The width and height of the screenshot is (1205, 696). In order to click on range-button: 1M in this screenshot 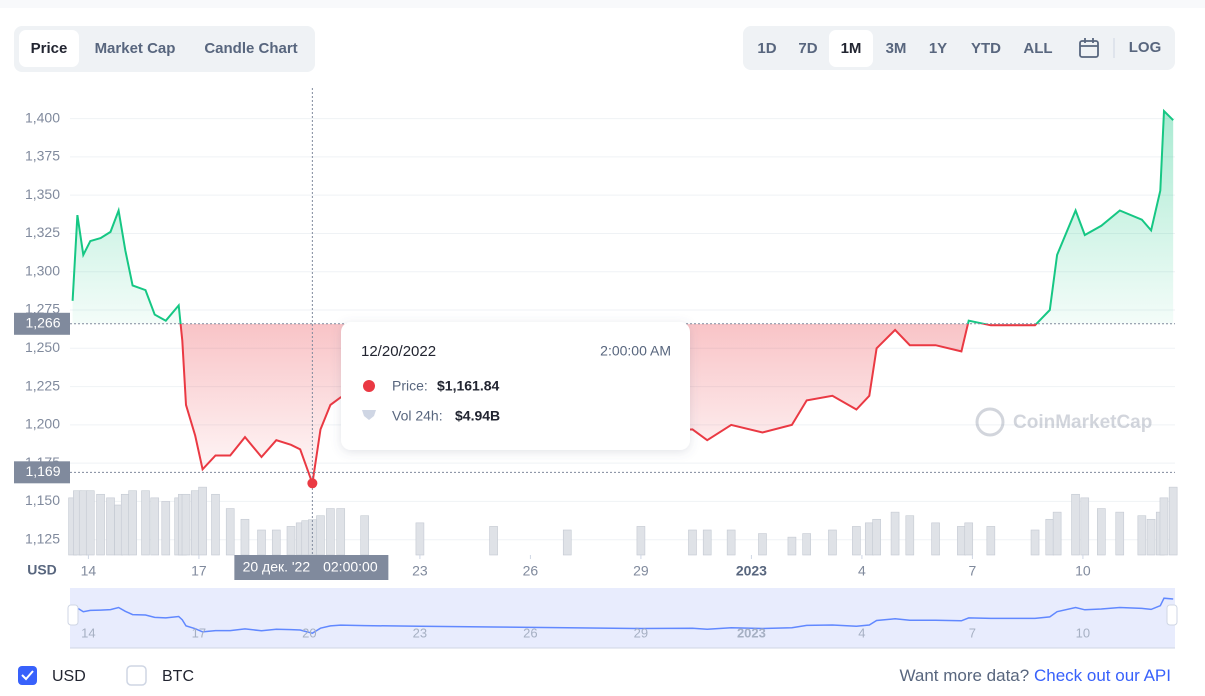, I will do `click(851, 48)`.